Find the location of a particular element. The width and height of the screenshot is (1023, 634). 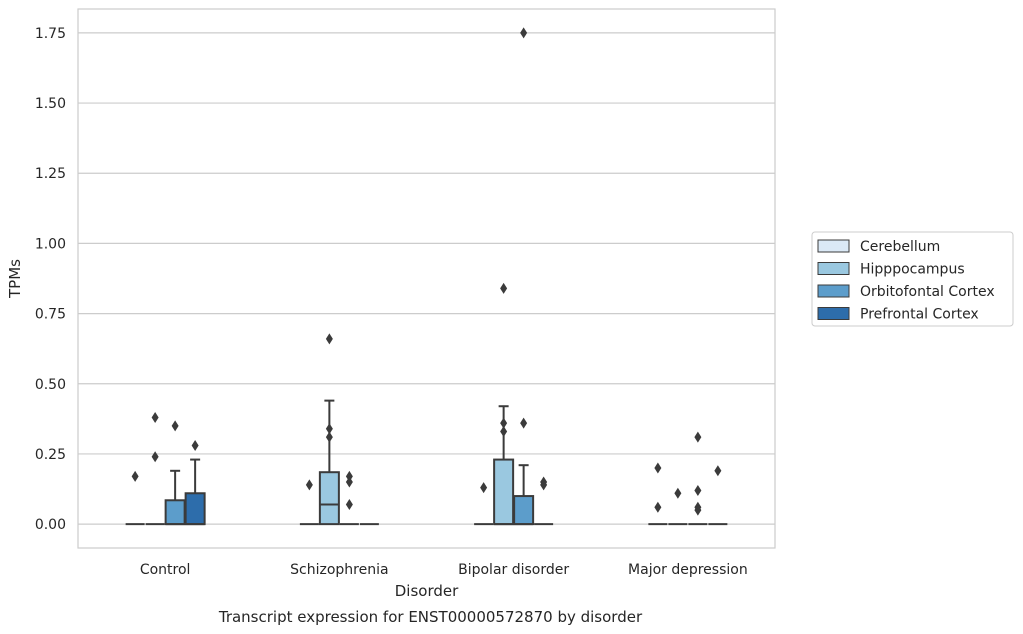

x-tick-label: Control is located at coordinates (165, 570).